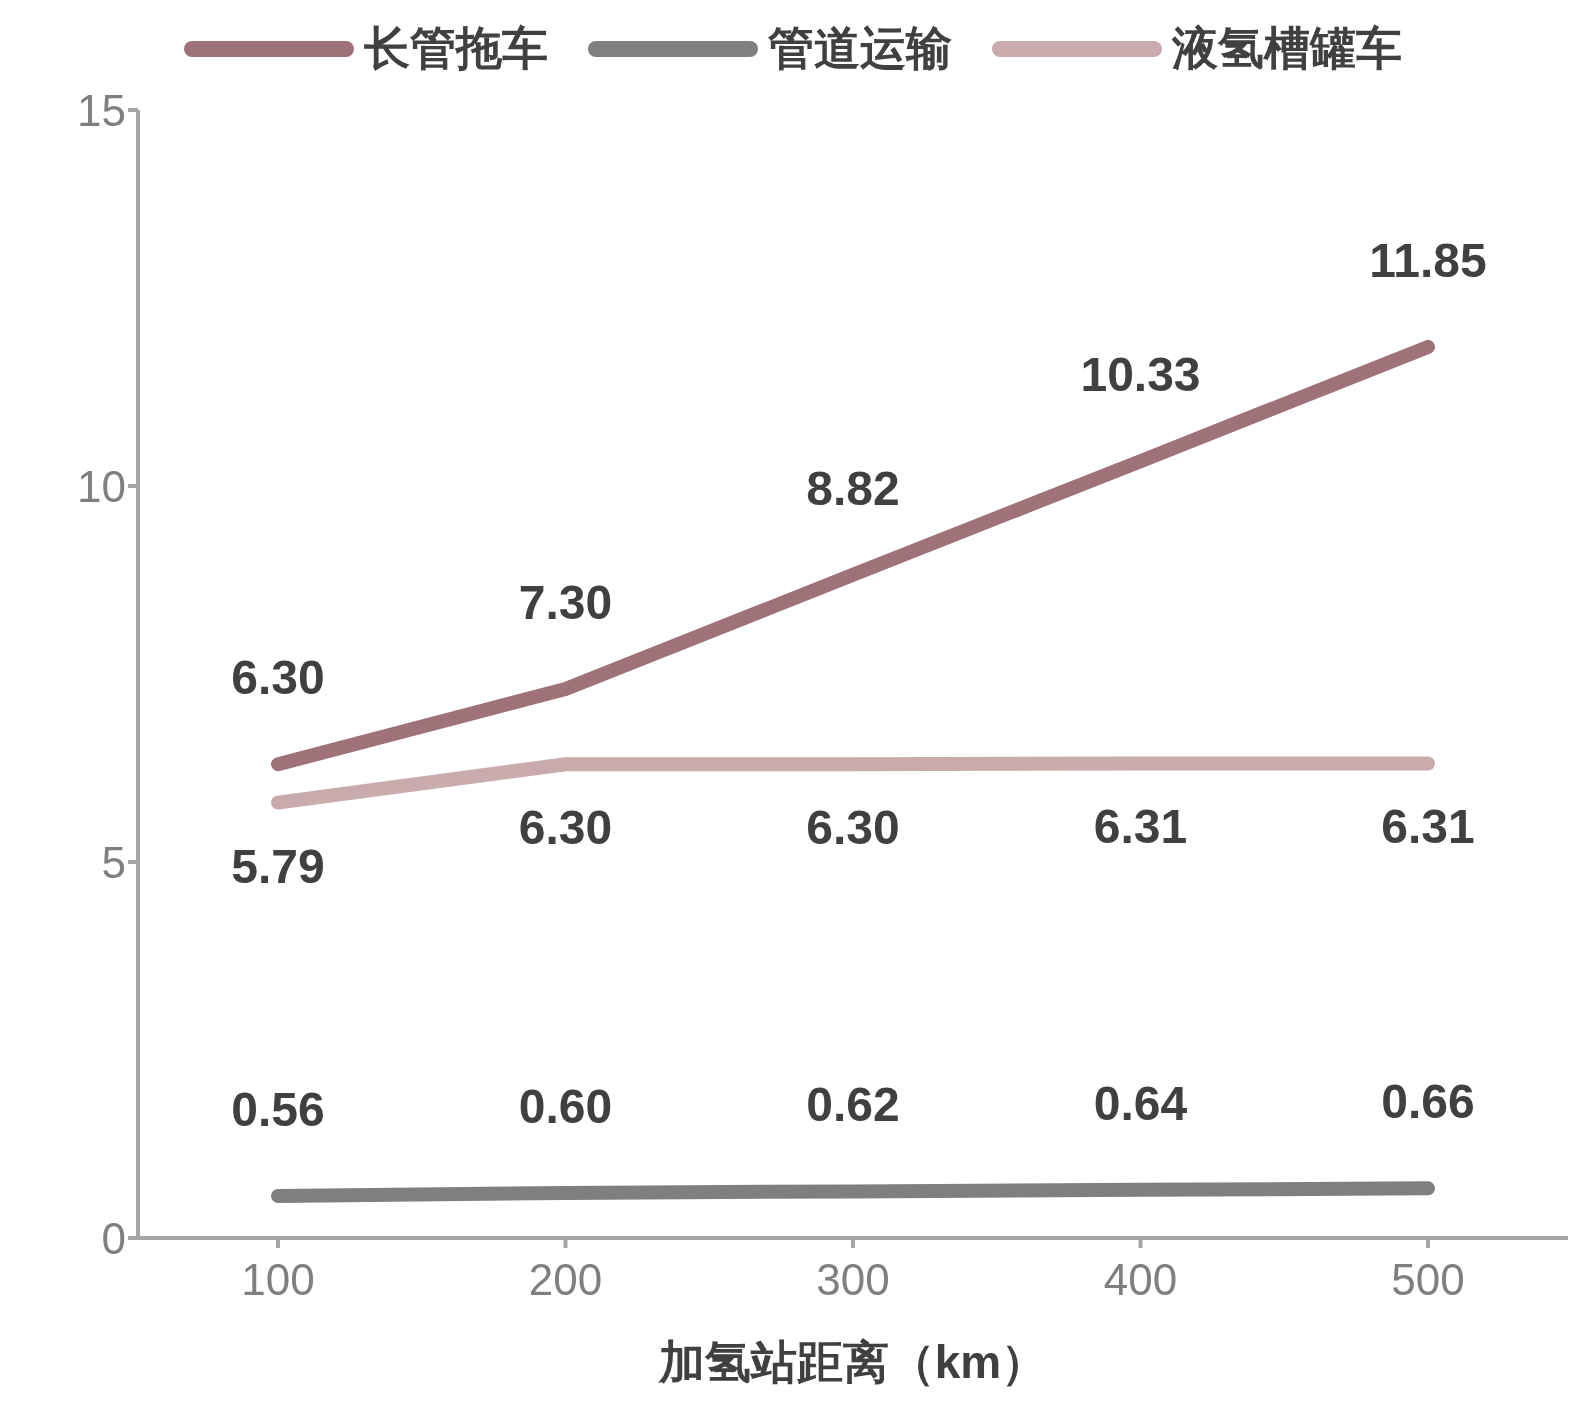 This screenshot has width=1589, height=1423. I want to click on x-tick-label: 500, so click(1428, 1280).